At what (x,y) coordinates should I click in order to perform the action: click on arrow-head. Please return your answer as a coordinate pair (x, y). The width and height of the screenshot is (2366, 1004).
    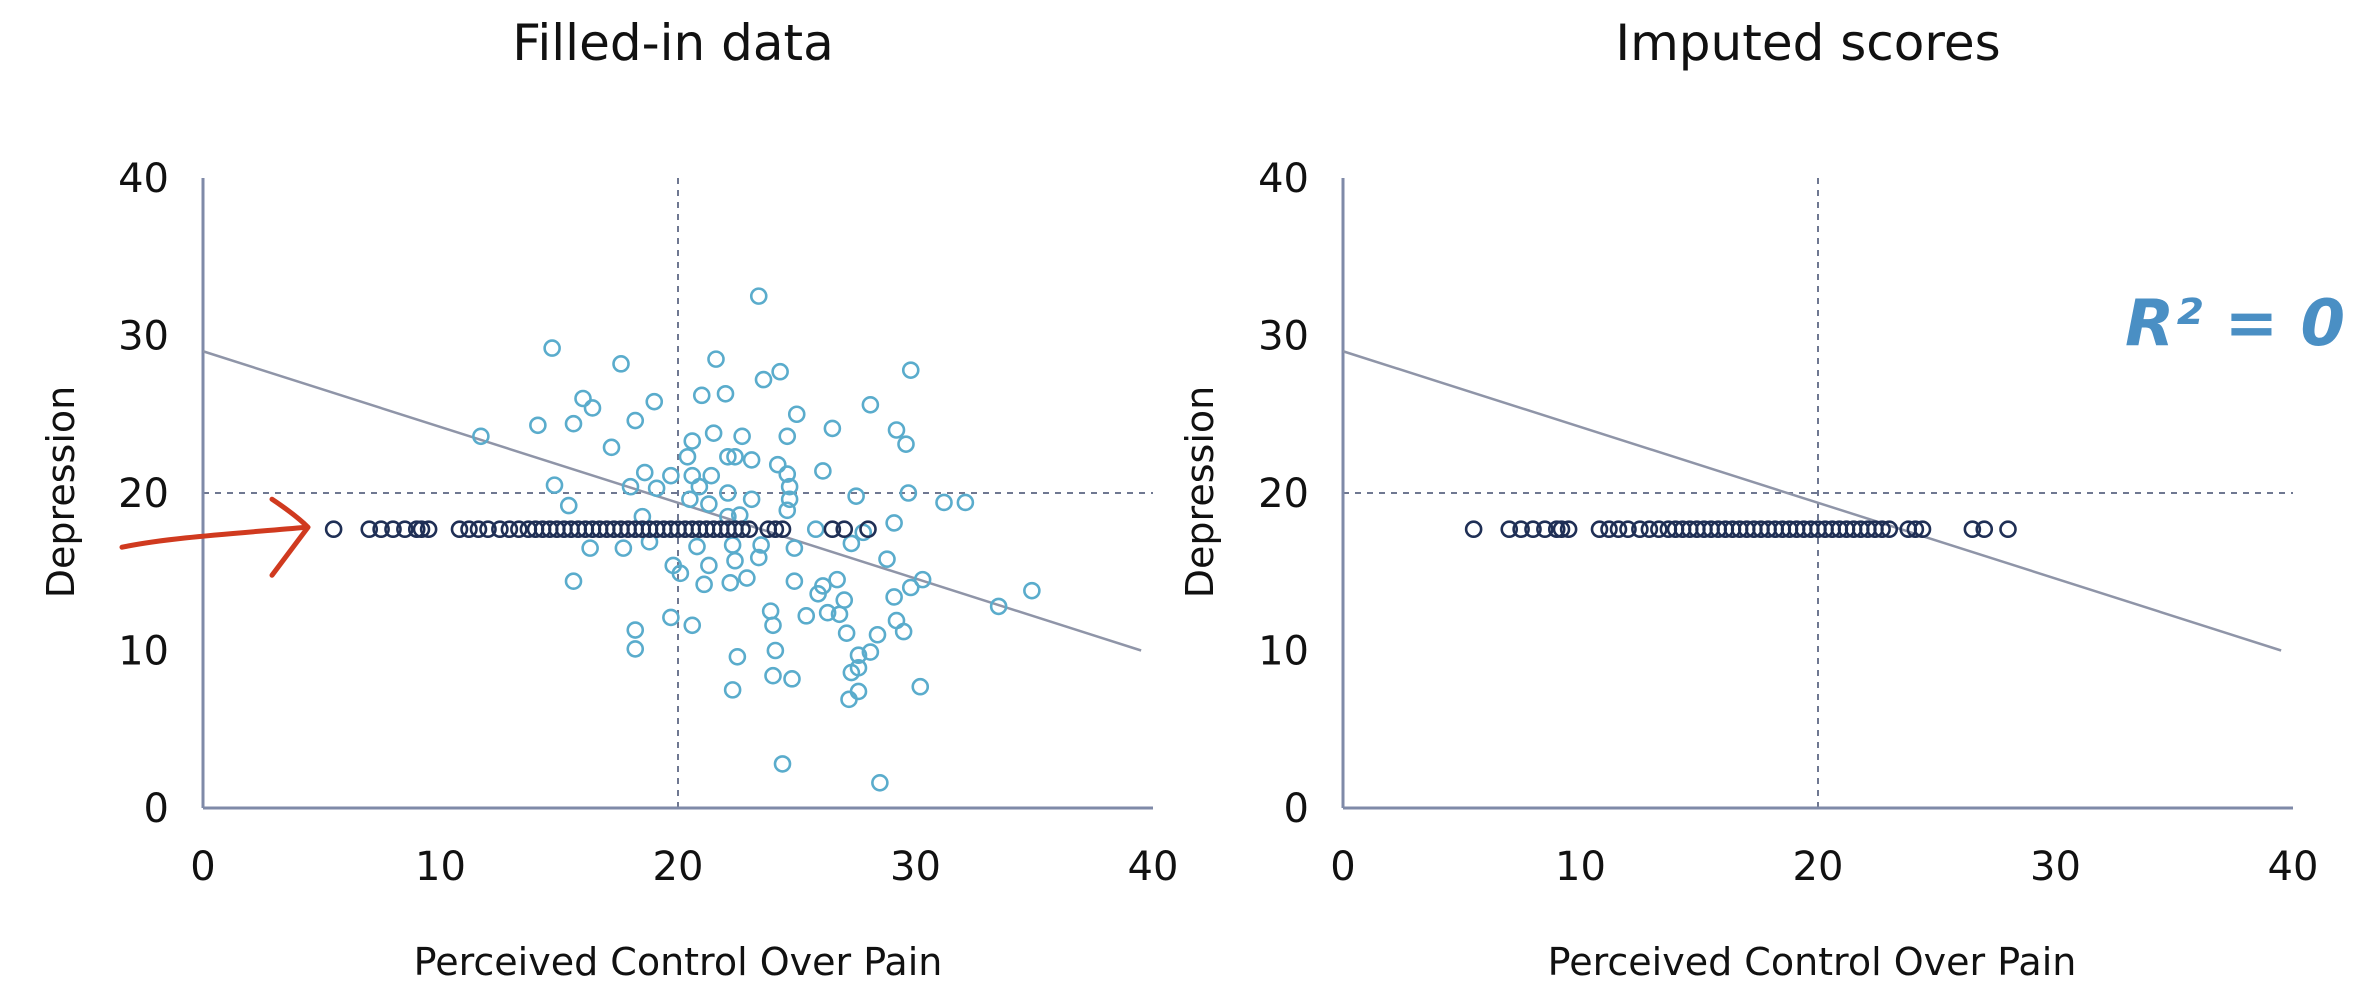
    Looking at the image, I should click on (290, 537).